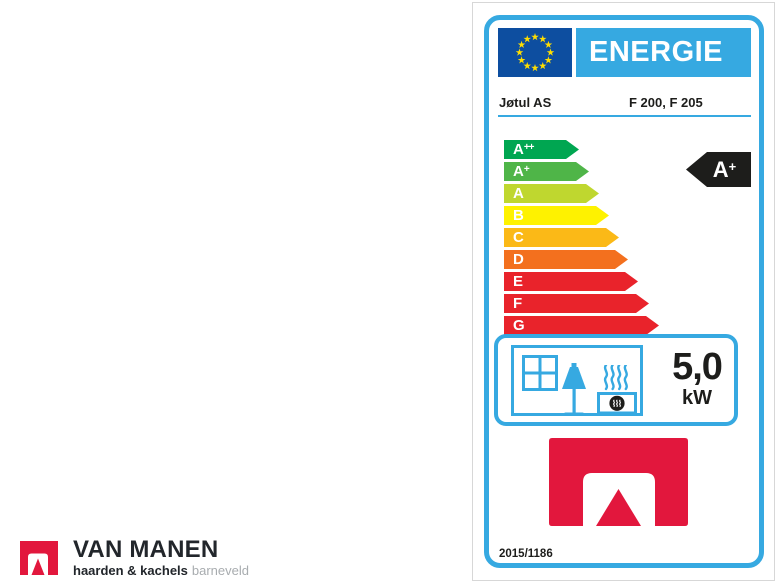 The height and width of the screenshot is (583, 777). Describe the element at coordinates (525, 102) in the screenshot. I see `supplier-name: Jøtul AS` at that location.